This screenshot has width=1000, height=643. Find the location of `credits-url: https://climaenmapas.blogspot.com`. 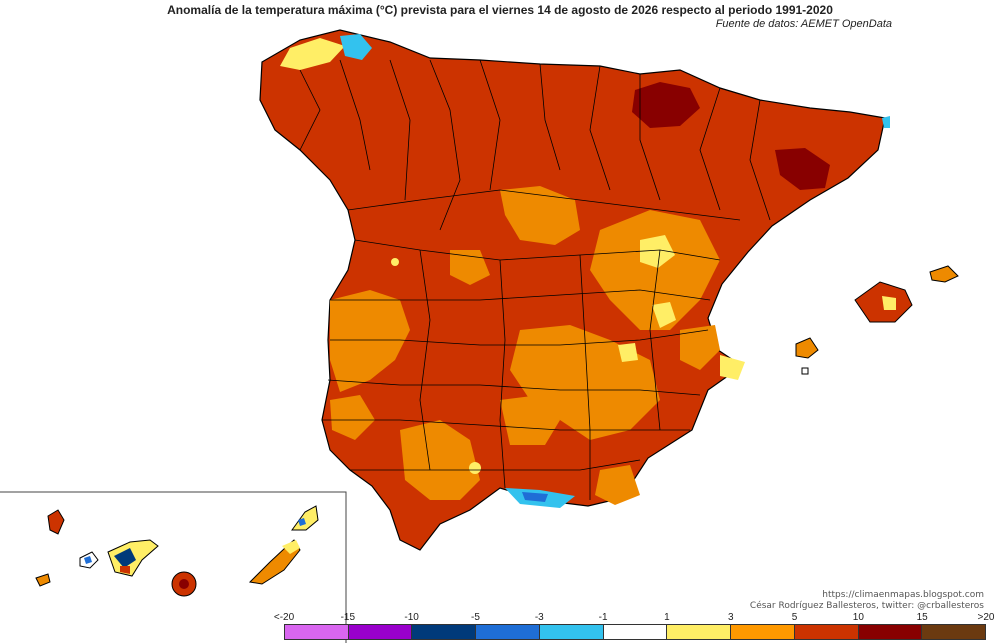

credits-url: https://climaenmapas.blogspot.com is located at coordinates (903, 595).